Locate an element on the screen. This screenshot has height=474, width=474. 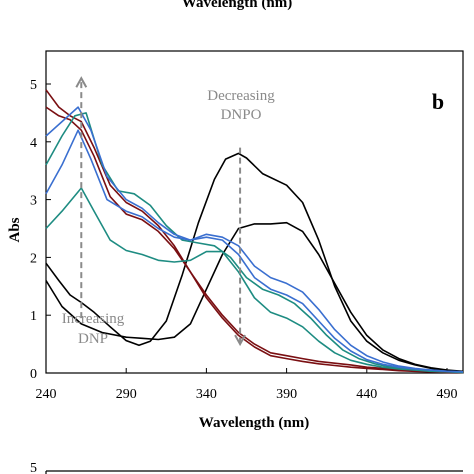
decreasing-arrow-head is located at coordinates (240, 340).